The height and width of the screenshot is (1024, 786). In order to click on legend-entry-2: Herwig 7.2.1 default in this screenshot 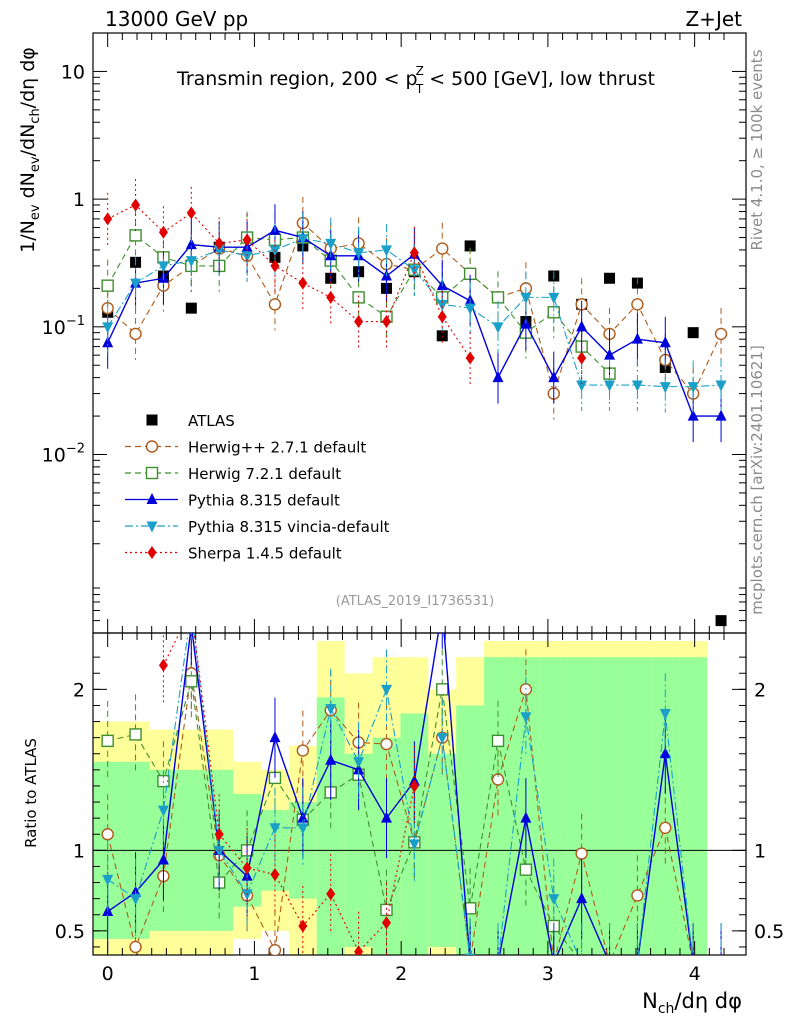, I will do `click(233, 474)`.